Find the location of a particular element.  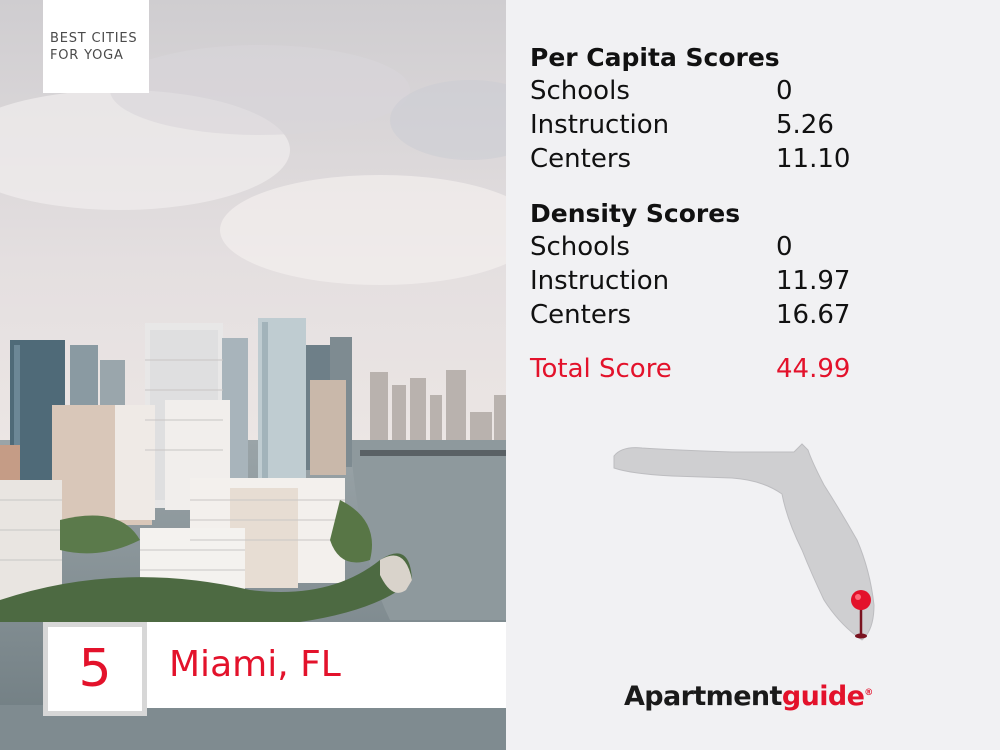

row-value: 11.97 is located at coordinates (813, 281).